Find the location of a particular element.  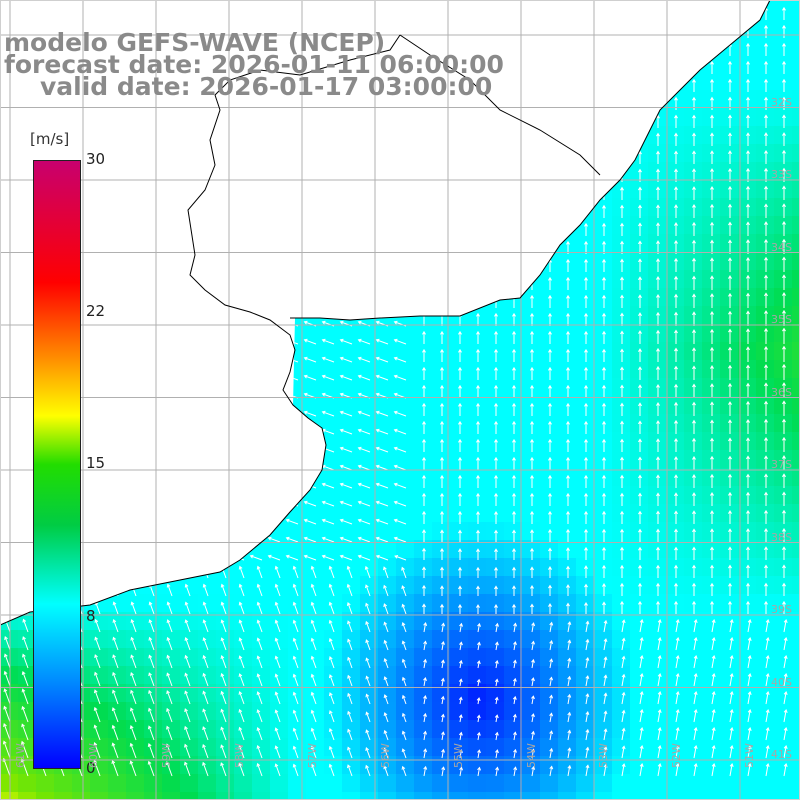

longitude-label: 57W is located at coordinates (312, 755).